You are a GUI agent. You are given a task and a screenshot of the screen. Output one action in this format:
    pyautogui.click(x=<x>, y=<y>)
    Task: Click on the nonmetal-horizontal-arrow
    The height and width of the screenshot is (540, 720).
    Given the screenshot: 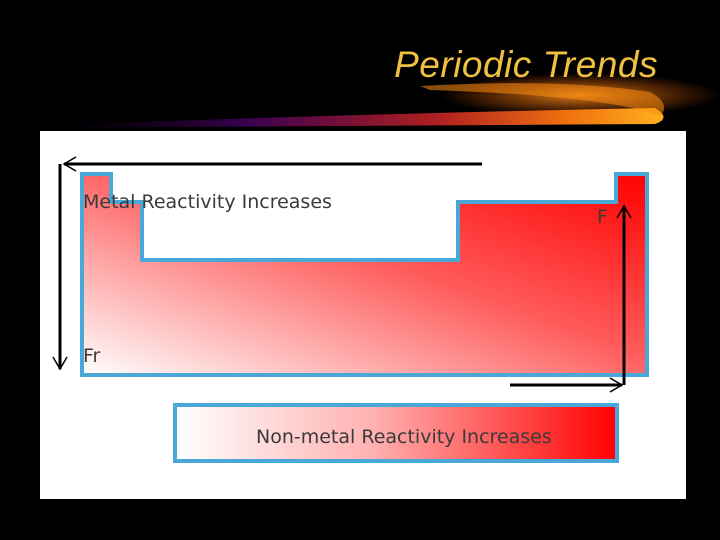 What is the action you would take?
    pyautogui.click(x=567, y=385)
    